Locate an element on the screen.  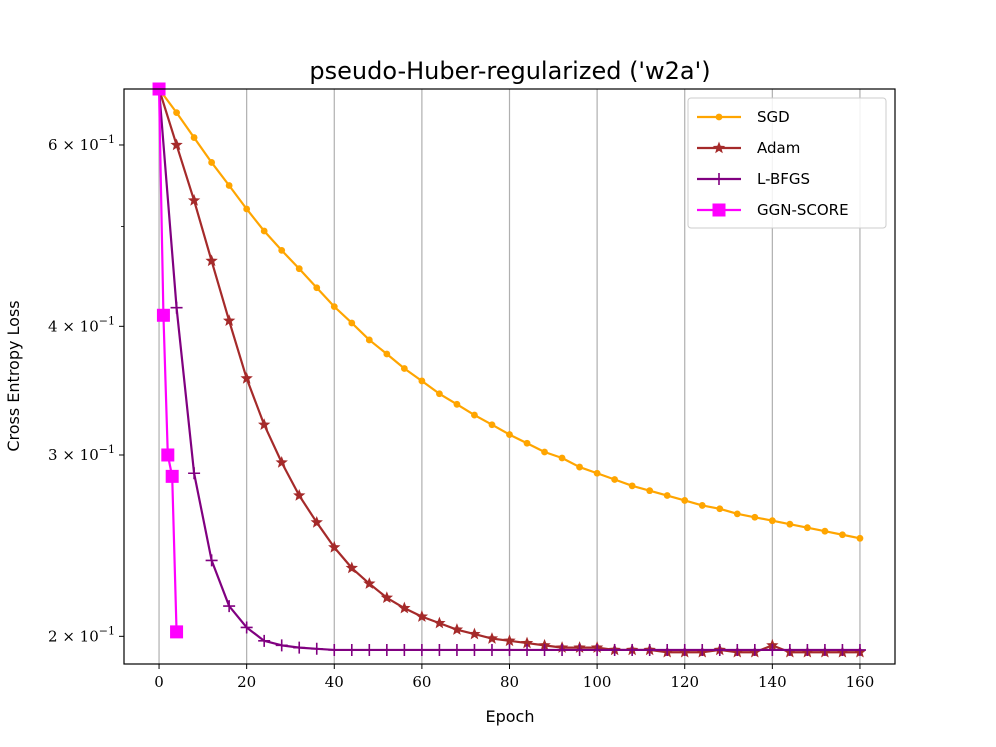
y-tick-label: 4 × 10⁻¹ is located at coordinates (81, 324).